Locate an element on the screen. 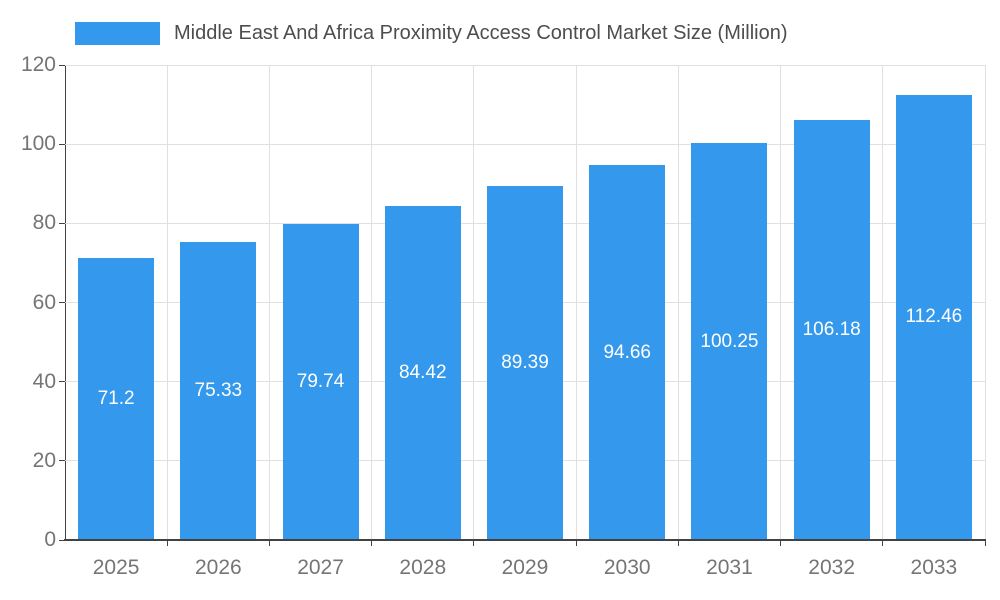  bar-2031: 100.25 is located at coordinates (729, 341).